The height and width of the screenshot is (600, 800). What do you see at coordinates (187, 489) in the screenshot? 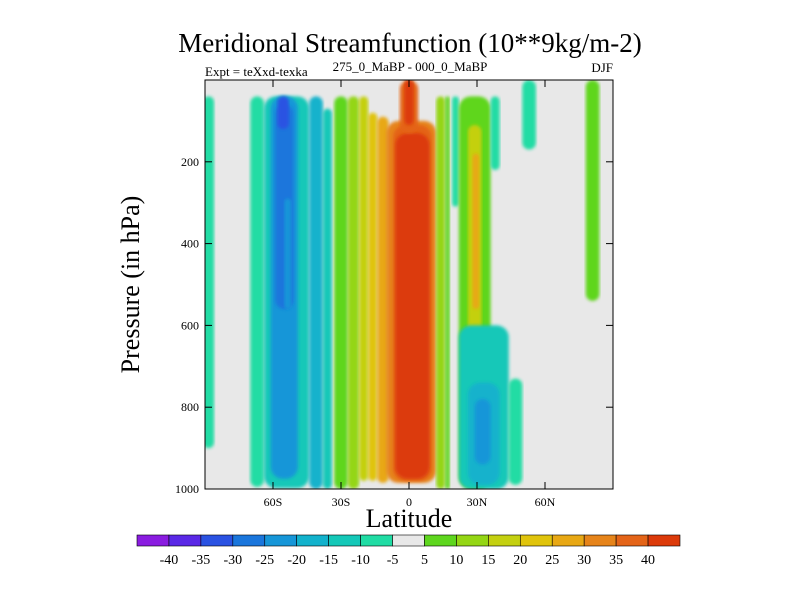
I see `y-tick-label: 1000` at bounding box center [187, 489].